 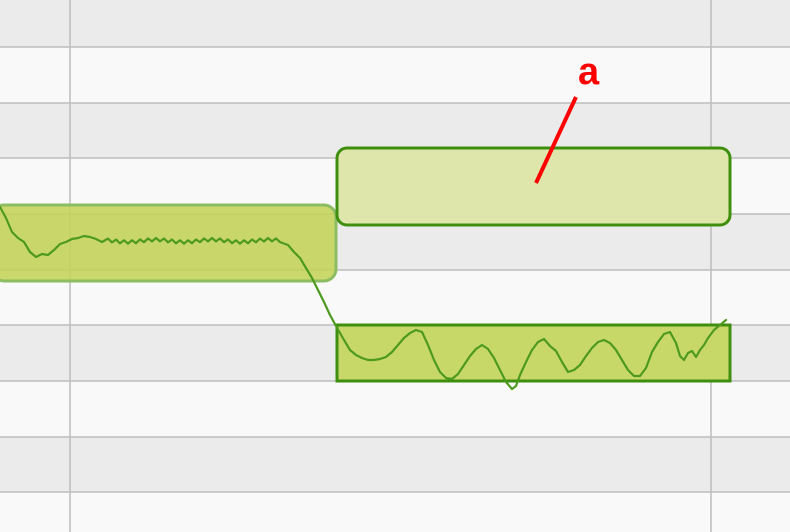 I want to click on annotation-label: a, so click(x=589, y=72).